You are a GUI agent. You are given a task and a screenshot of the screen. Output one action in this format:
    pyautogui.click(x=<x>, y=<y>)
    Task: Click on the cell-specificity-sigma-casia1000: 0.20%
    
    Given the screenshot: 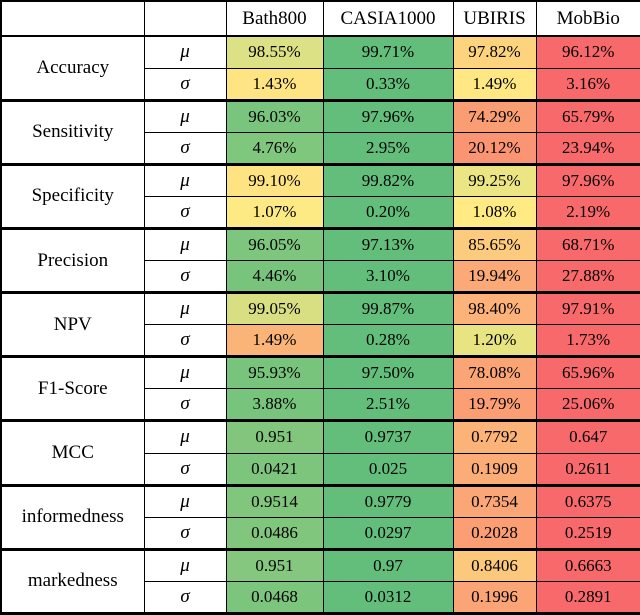 What is the action you would take?
    pyautogui.click(x=388, y=212)
    